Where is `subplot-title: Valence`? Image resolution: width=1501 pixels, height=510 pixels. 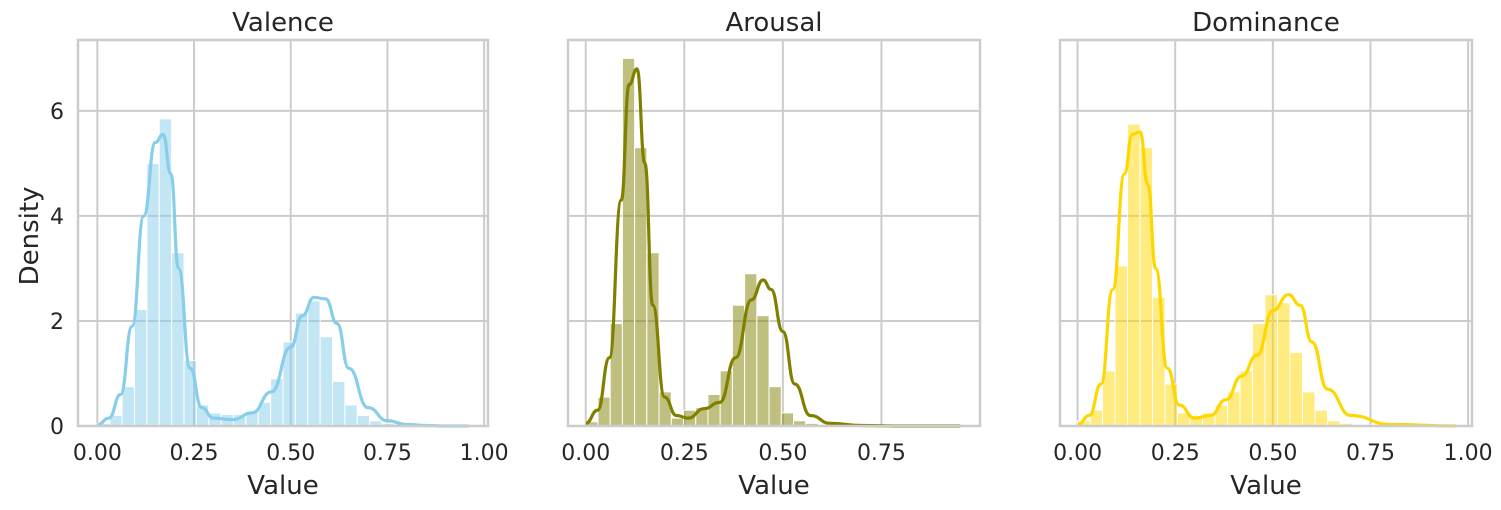
subplot-title: Valence is located at coordinates (283, 23).